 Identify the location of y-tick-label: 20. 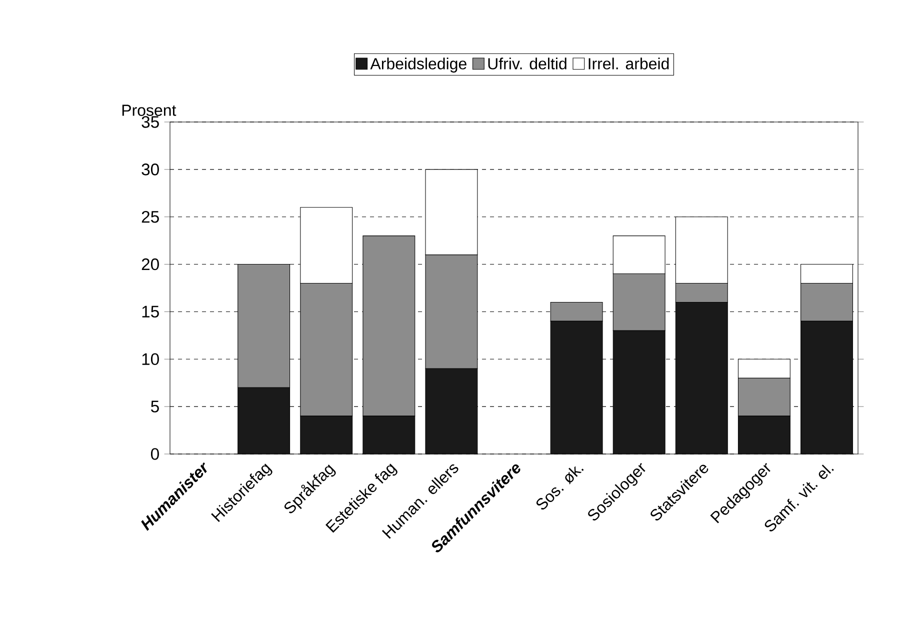
(150, 264).